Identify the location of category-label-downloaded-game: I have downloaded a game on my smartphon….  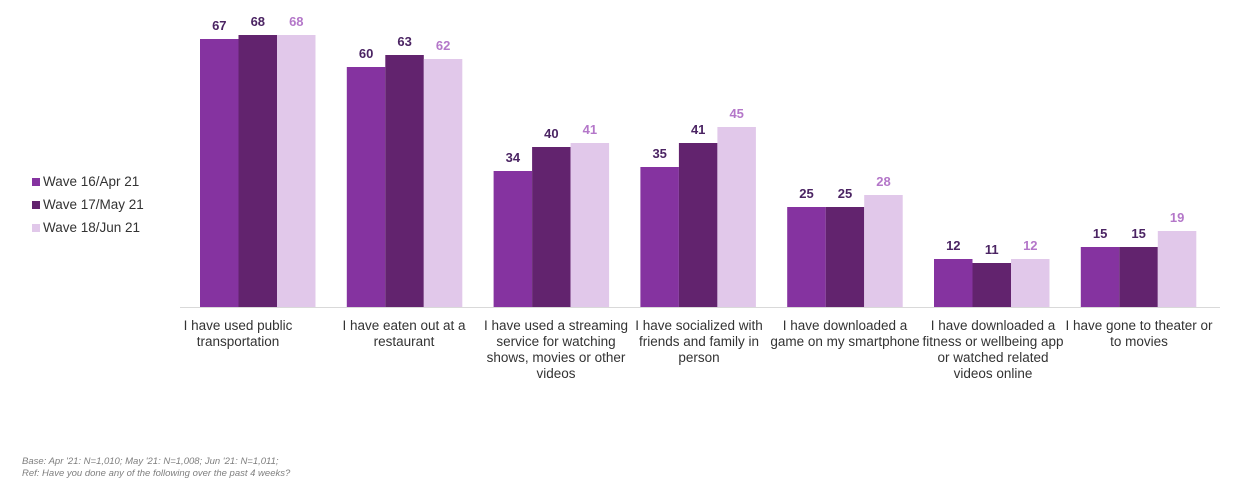
(845, 333).